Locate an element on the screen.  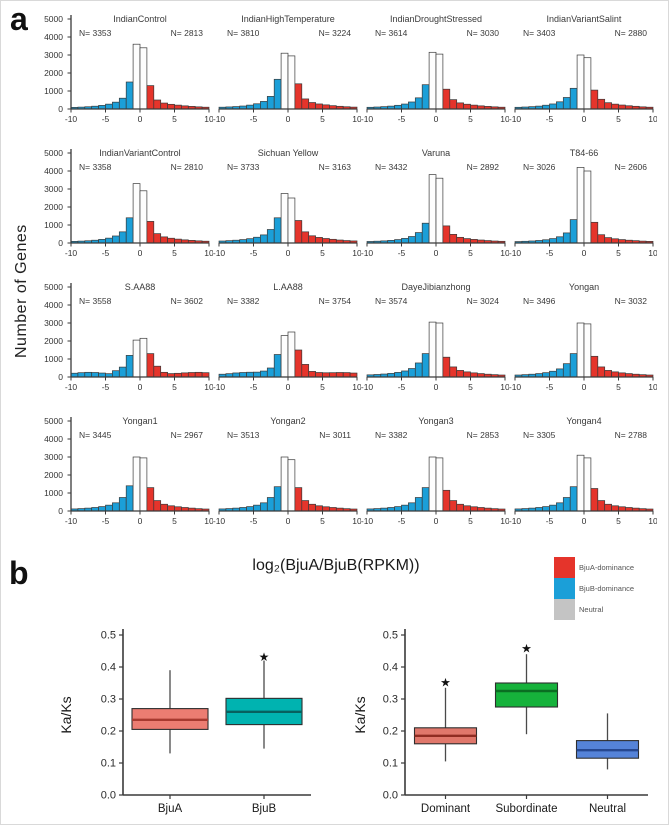
legend-item-neutral: Neutral is located at coordinates (594, 609).